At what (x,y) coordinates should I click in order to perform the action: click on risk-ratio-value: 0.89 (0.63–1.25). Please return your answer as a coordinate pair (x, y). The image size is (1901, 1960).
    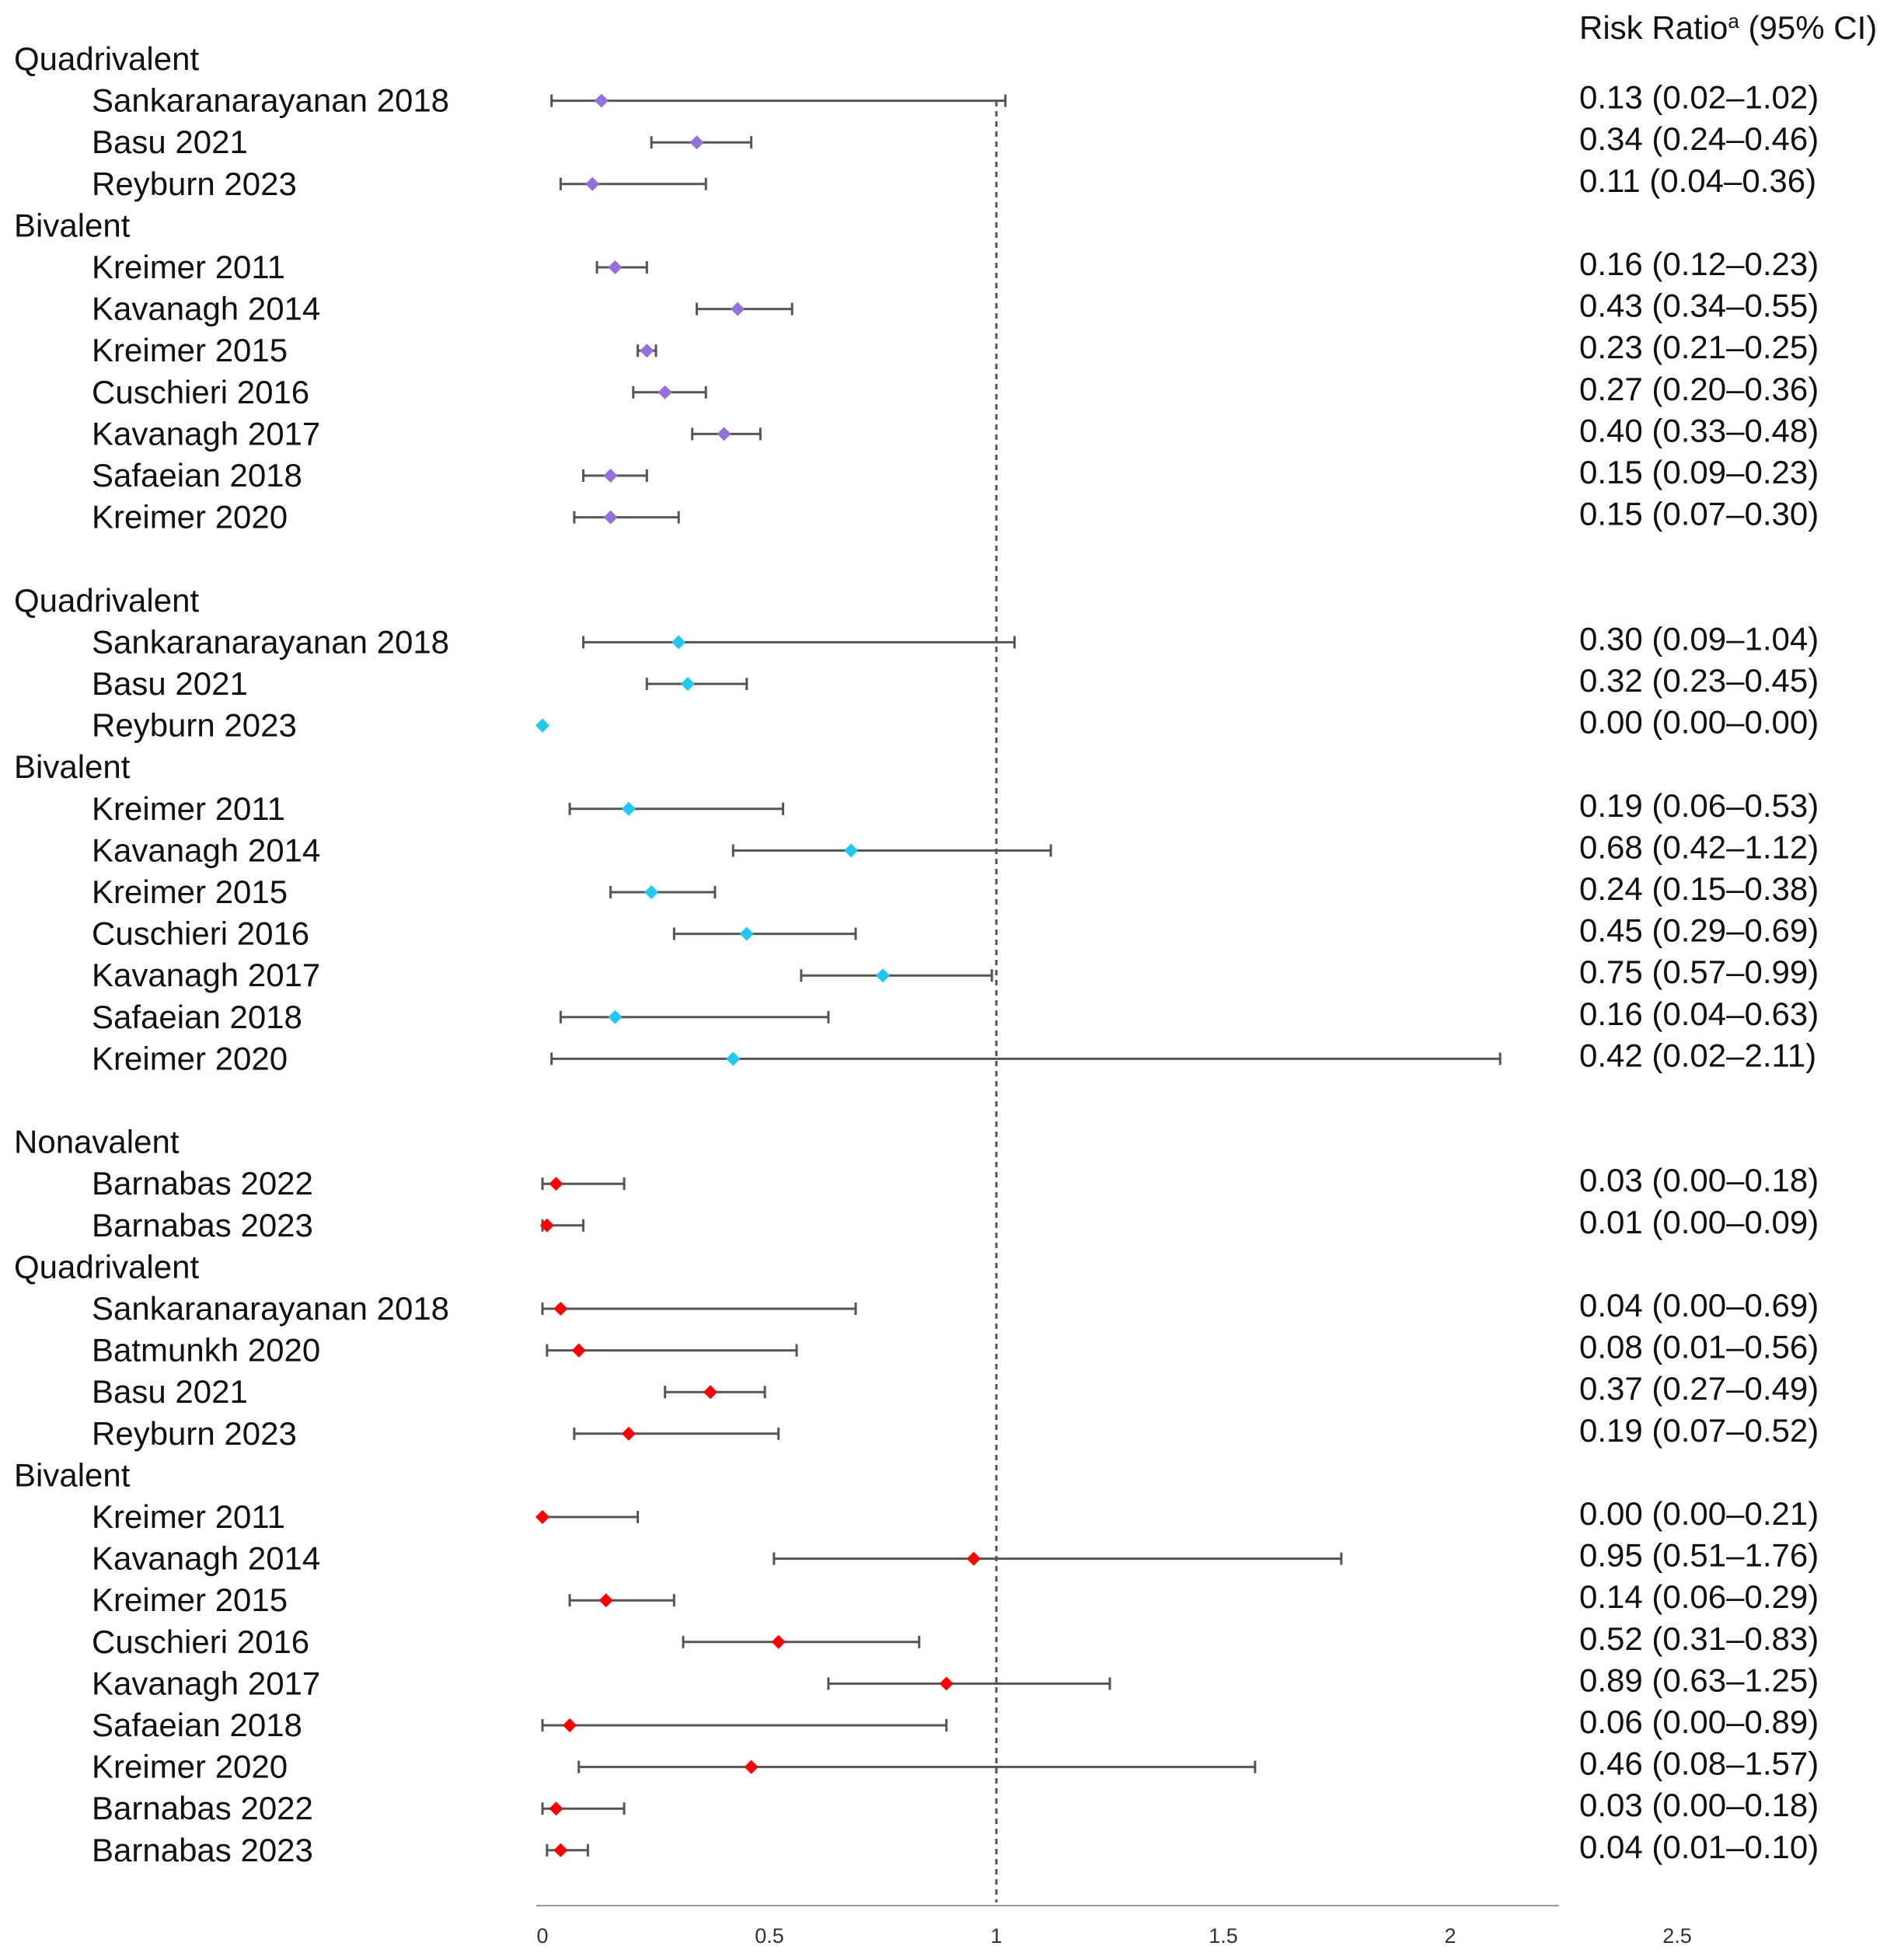
    Looking at the image, I should click on (1699, 1680).